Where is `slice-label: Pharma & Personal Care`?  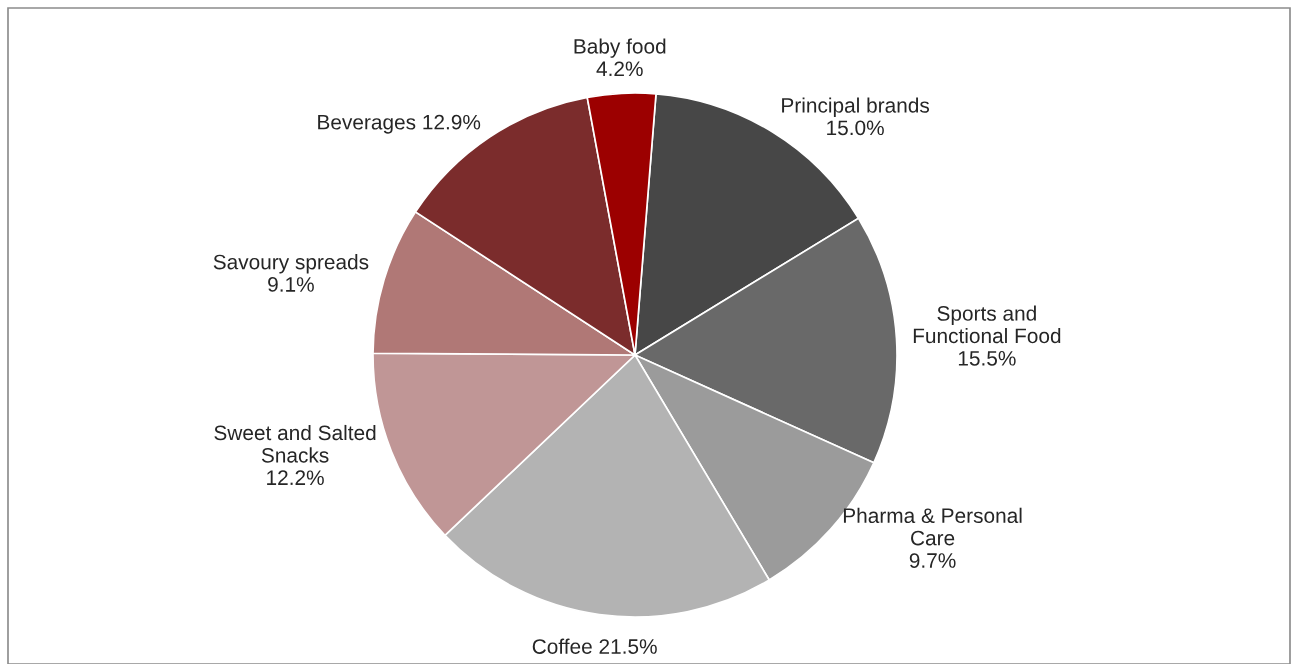 slice-label: Pharma & Personal Care is located at coordinates (932, 526).